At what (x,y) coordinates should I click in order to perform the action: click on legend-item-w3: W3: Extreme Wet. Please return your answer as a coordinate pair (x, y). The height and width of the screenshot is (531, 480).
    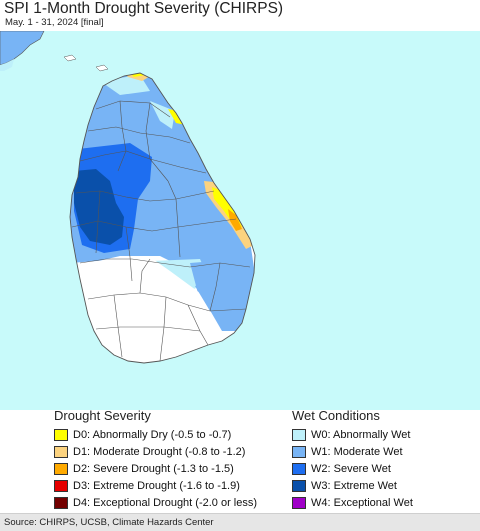
    Looking at the image, I should click on (352, 485).